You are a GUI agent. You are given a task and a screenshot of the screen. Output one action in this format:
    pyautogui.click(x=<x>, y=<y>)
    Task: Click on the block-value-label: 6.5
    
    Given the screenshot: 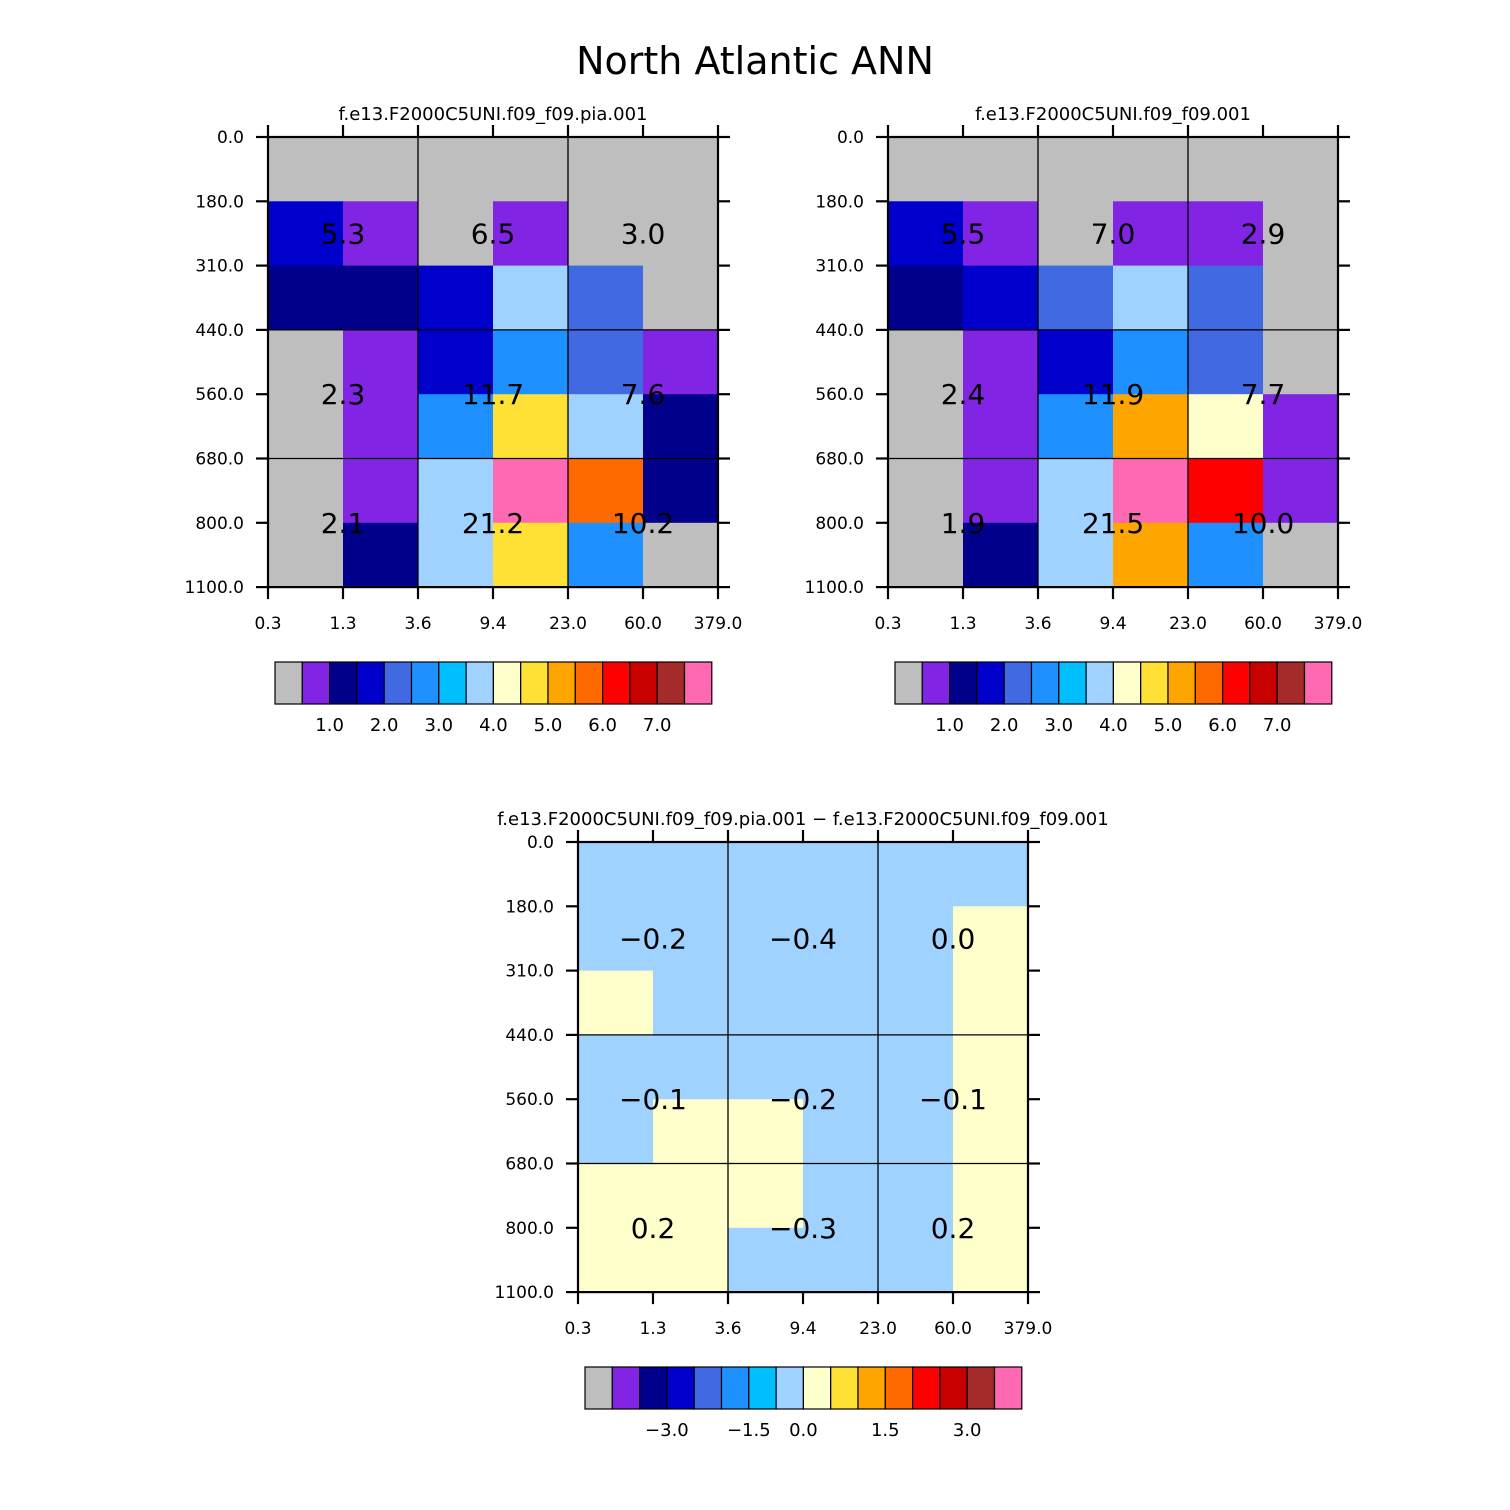 What is the action you would take?
    pyautogui.click(x=493, y=233)
    